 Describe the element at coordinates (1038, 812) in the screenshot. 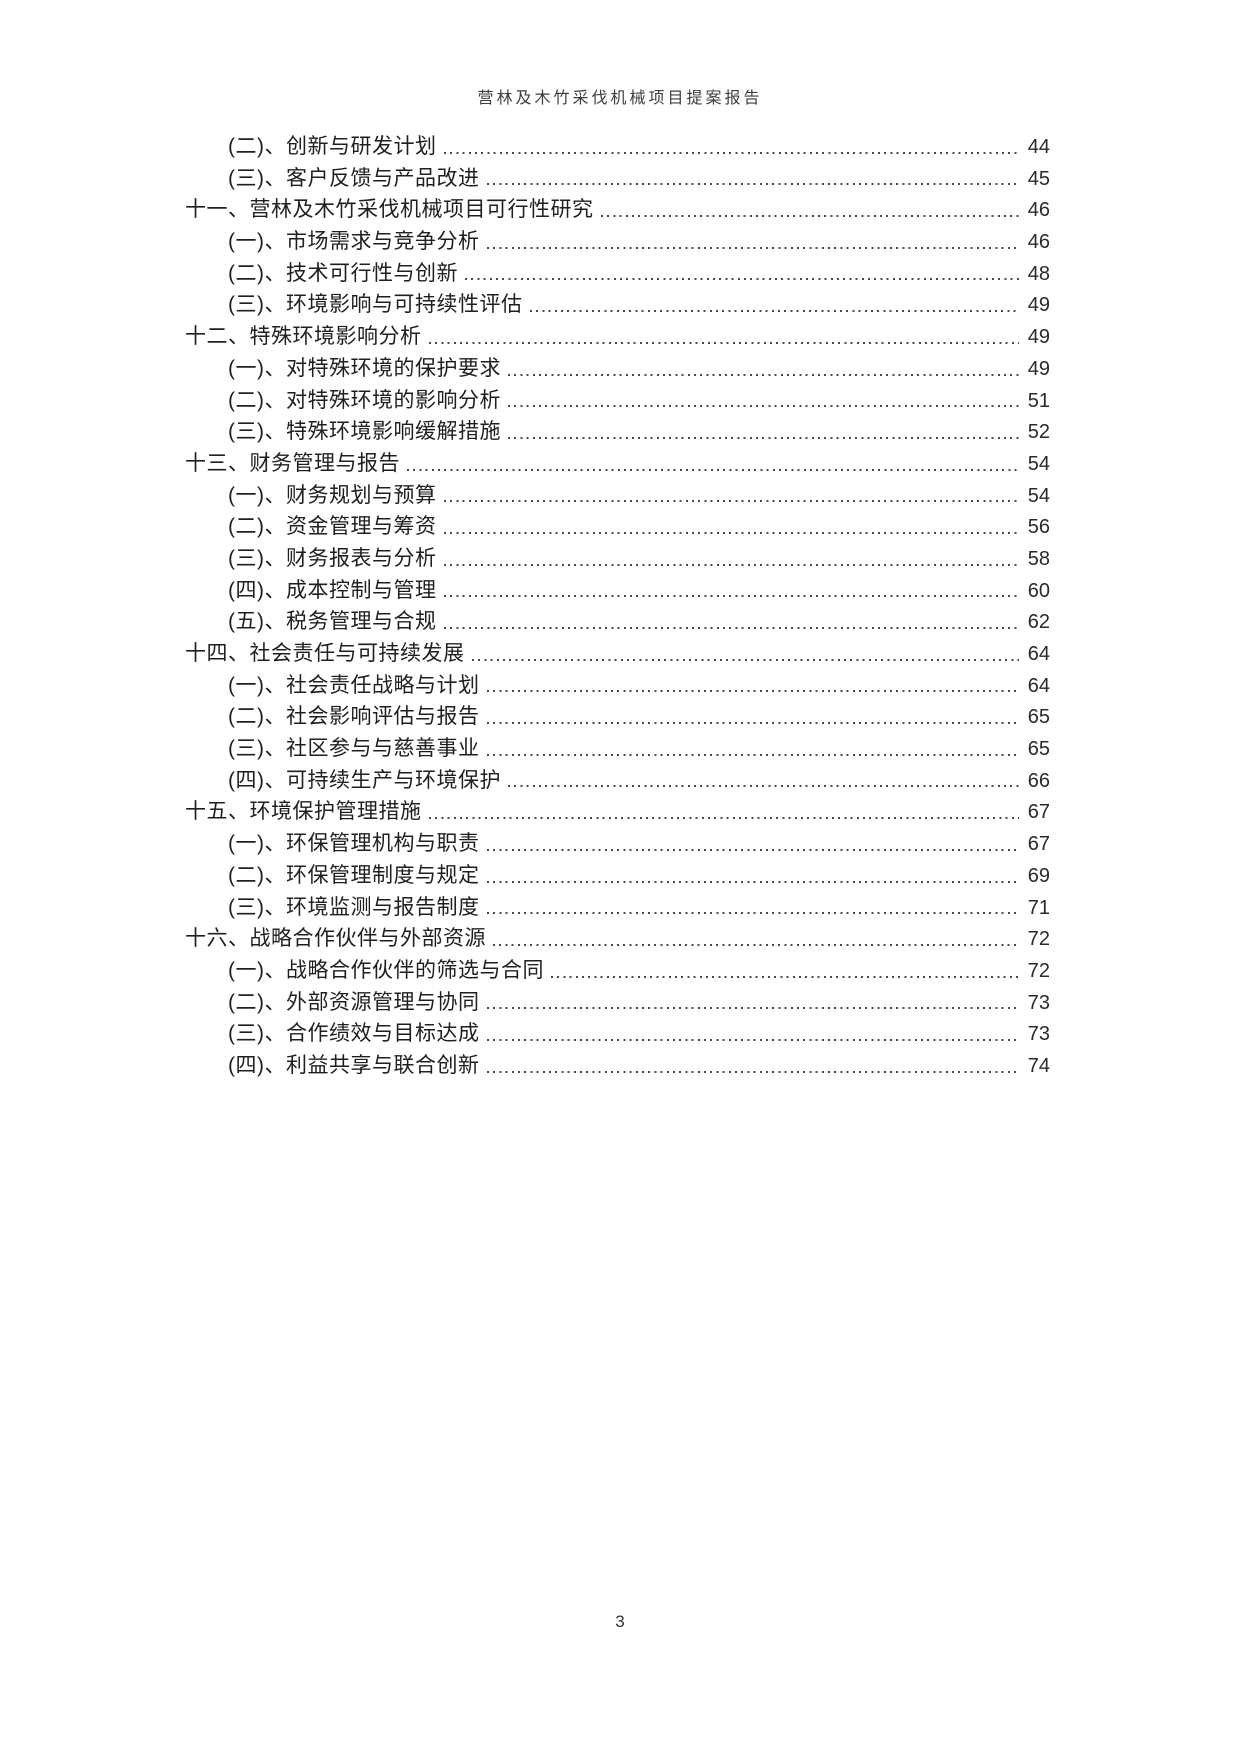

I see `toc-entry-page-number: 67` at that location.